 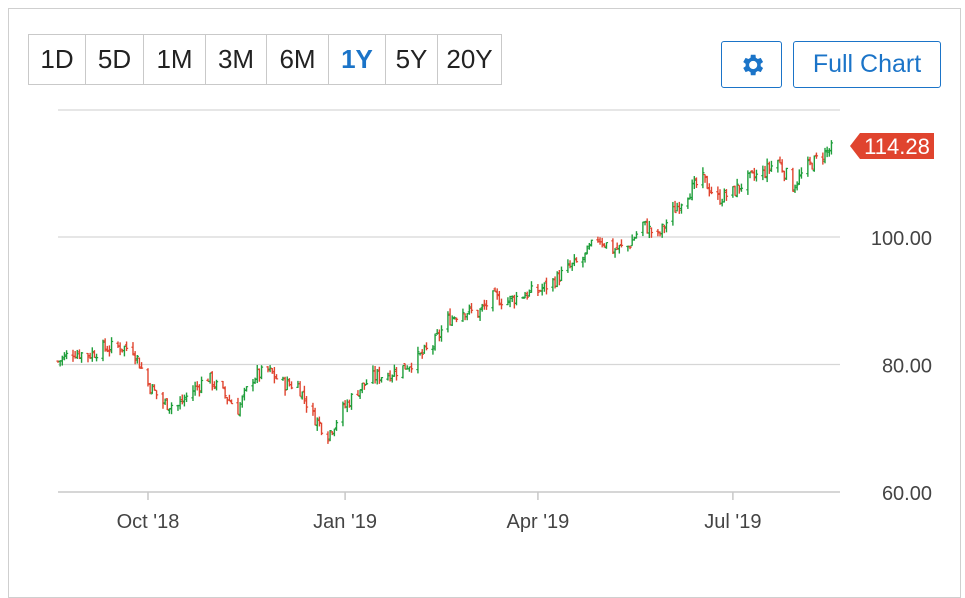 I want to click on range-button-3m: 3M, so click(x=236, y=59).